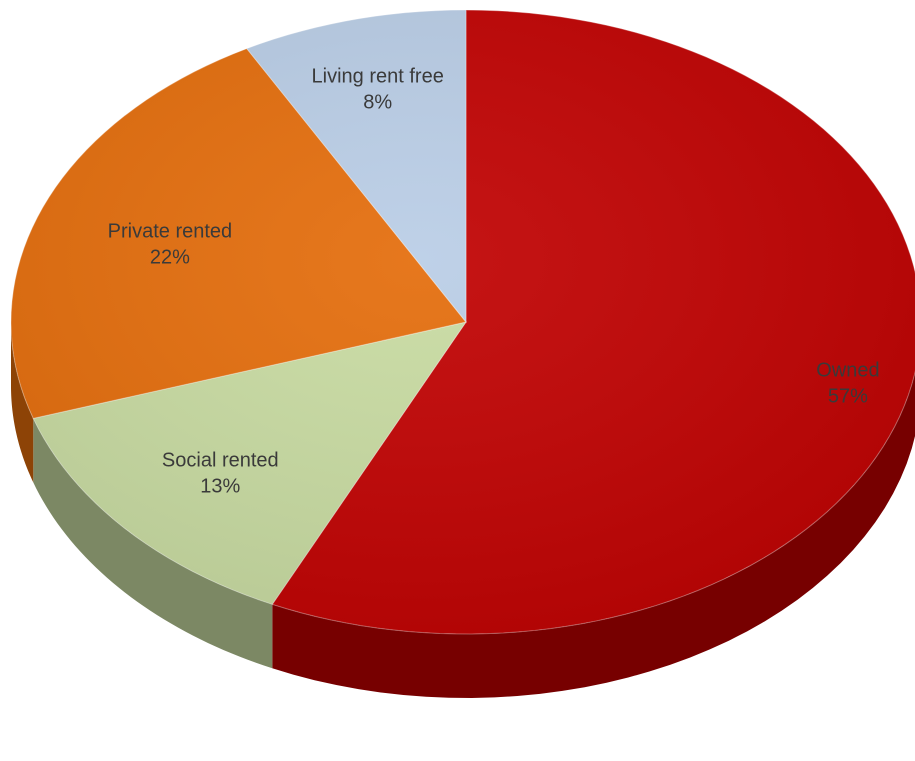  Describe the element at coordinates (378, 76) in the screenshot. I see `data-label-name: Living rent free` at that location.